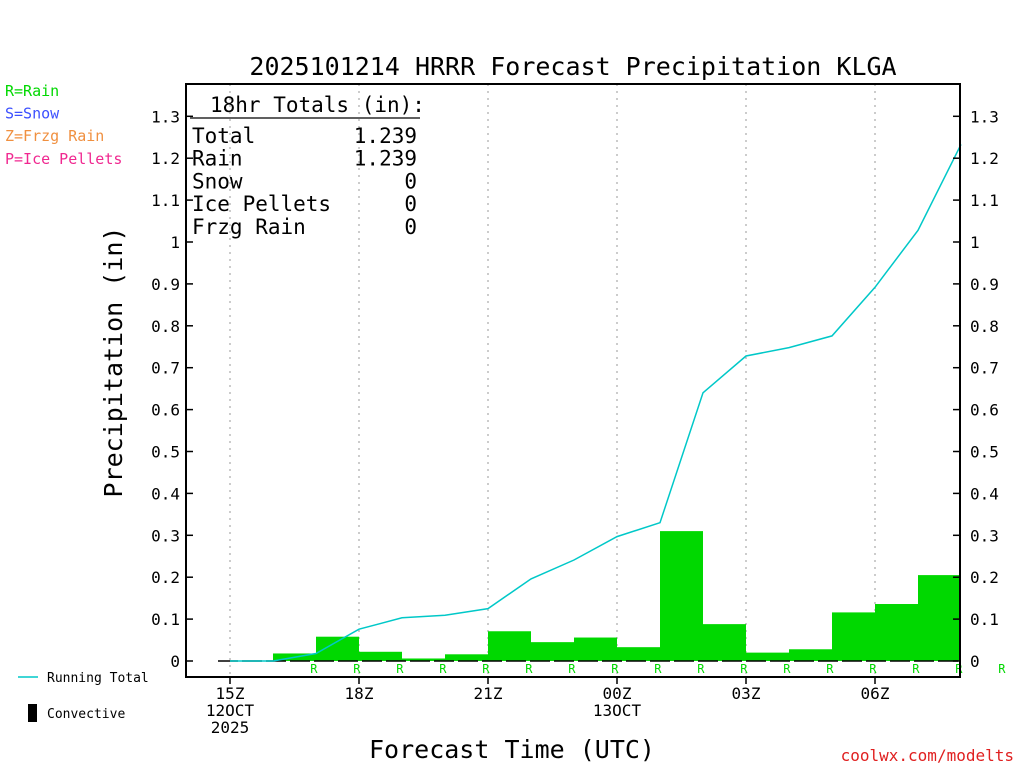 The height and width of the screenshot is (768, 1024). What do you see at coordinates (113, 362) in the screenshot?
I see `y-axis-title: Precipitation (in)` at bounding box center [113, 362].